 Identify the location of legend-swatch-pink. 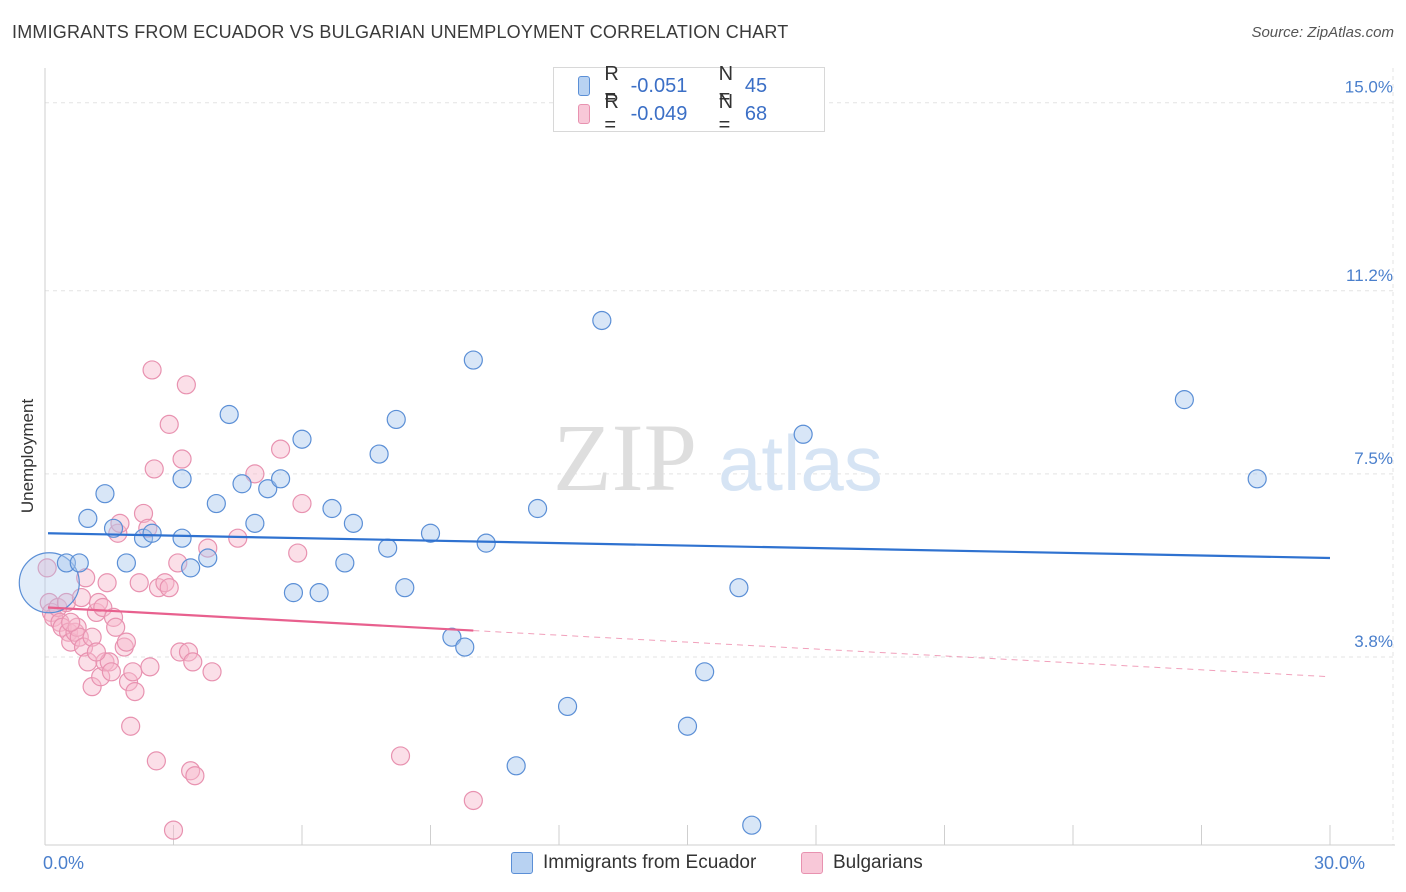
(584, 114).